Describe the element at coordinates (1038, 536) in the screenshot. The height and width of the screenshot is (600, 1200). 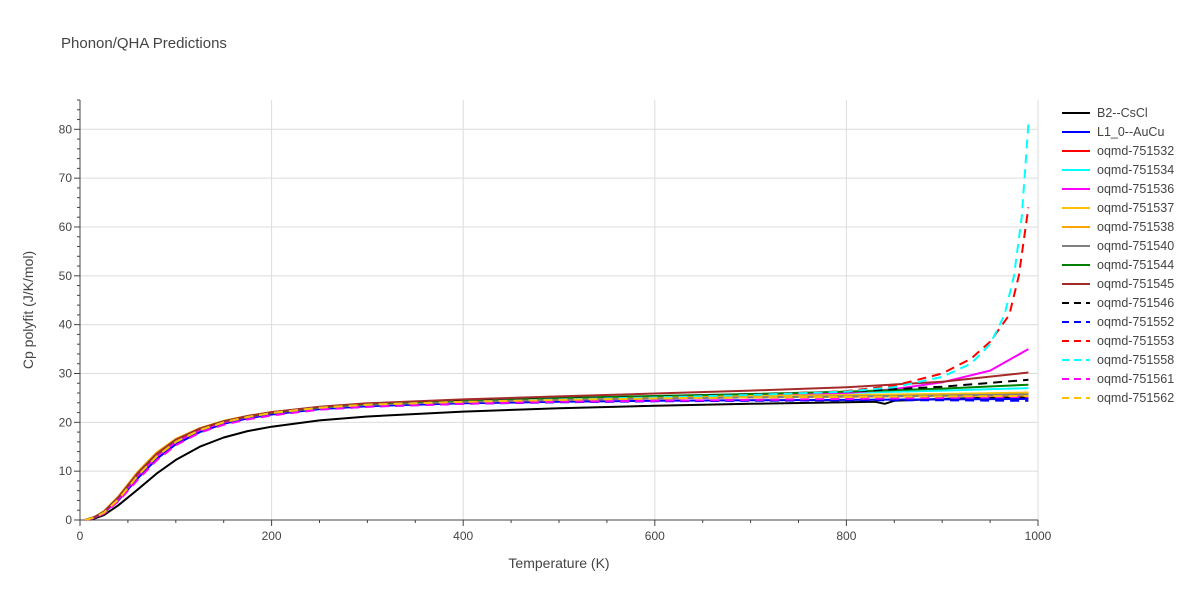
I see `x-tick-label: 1000` at that location.